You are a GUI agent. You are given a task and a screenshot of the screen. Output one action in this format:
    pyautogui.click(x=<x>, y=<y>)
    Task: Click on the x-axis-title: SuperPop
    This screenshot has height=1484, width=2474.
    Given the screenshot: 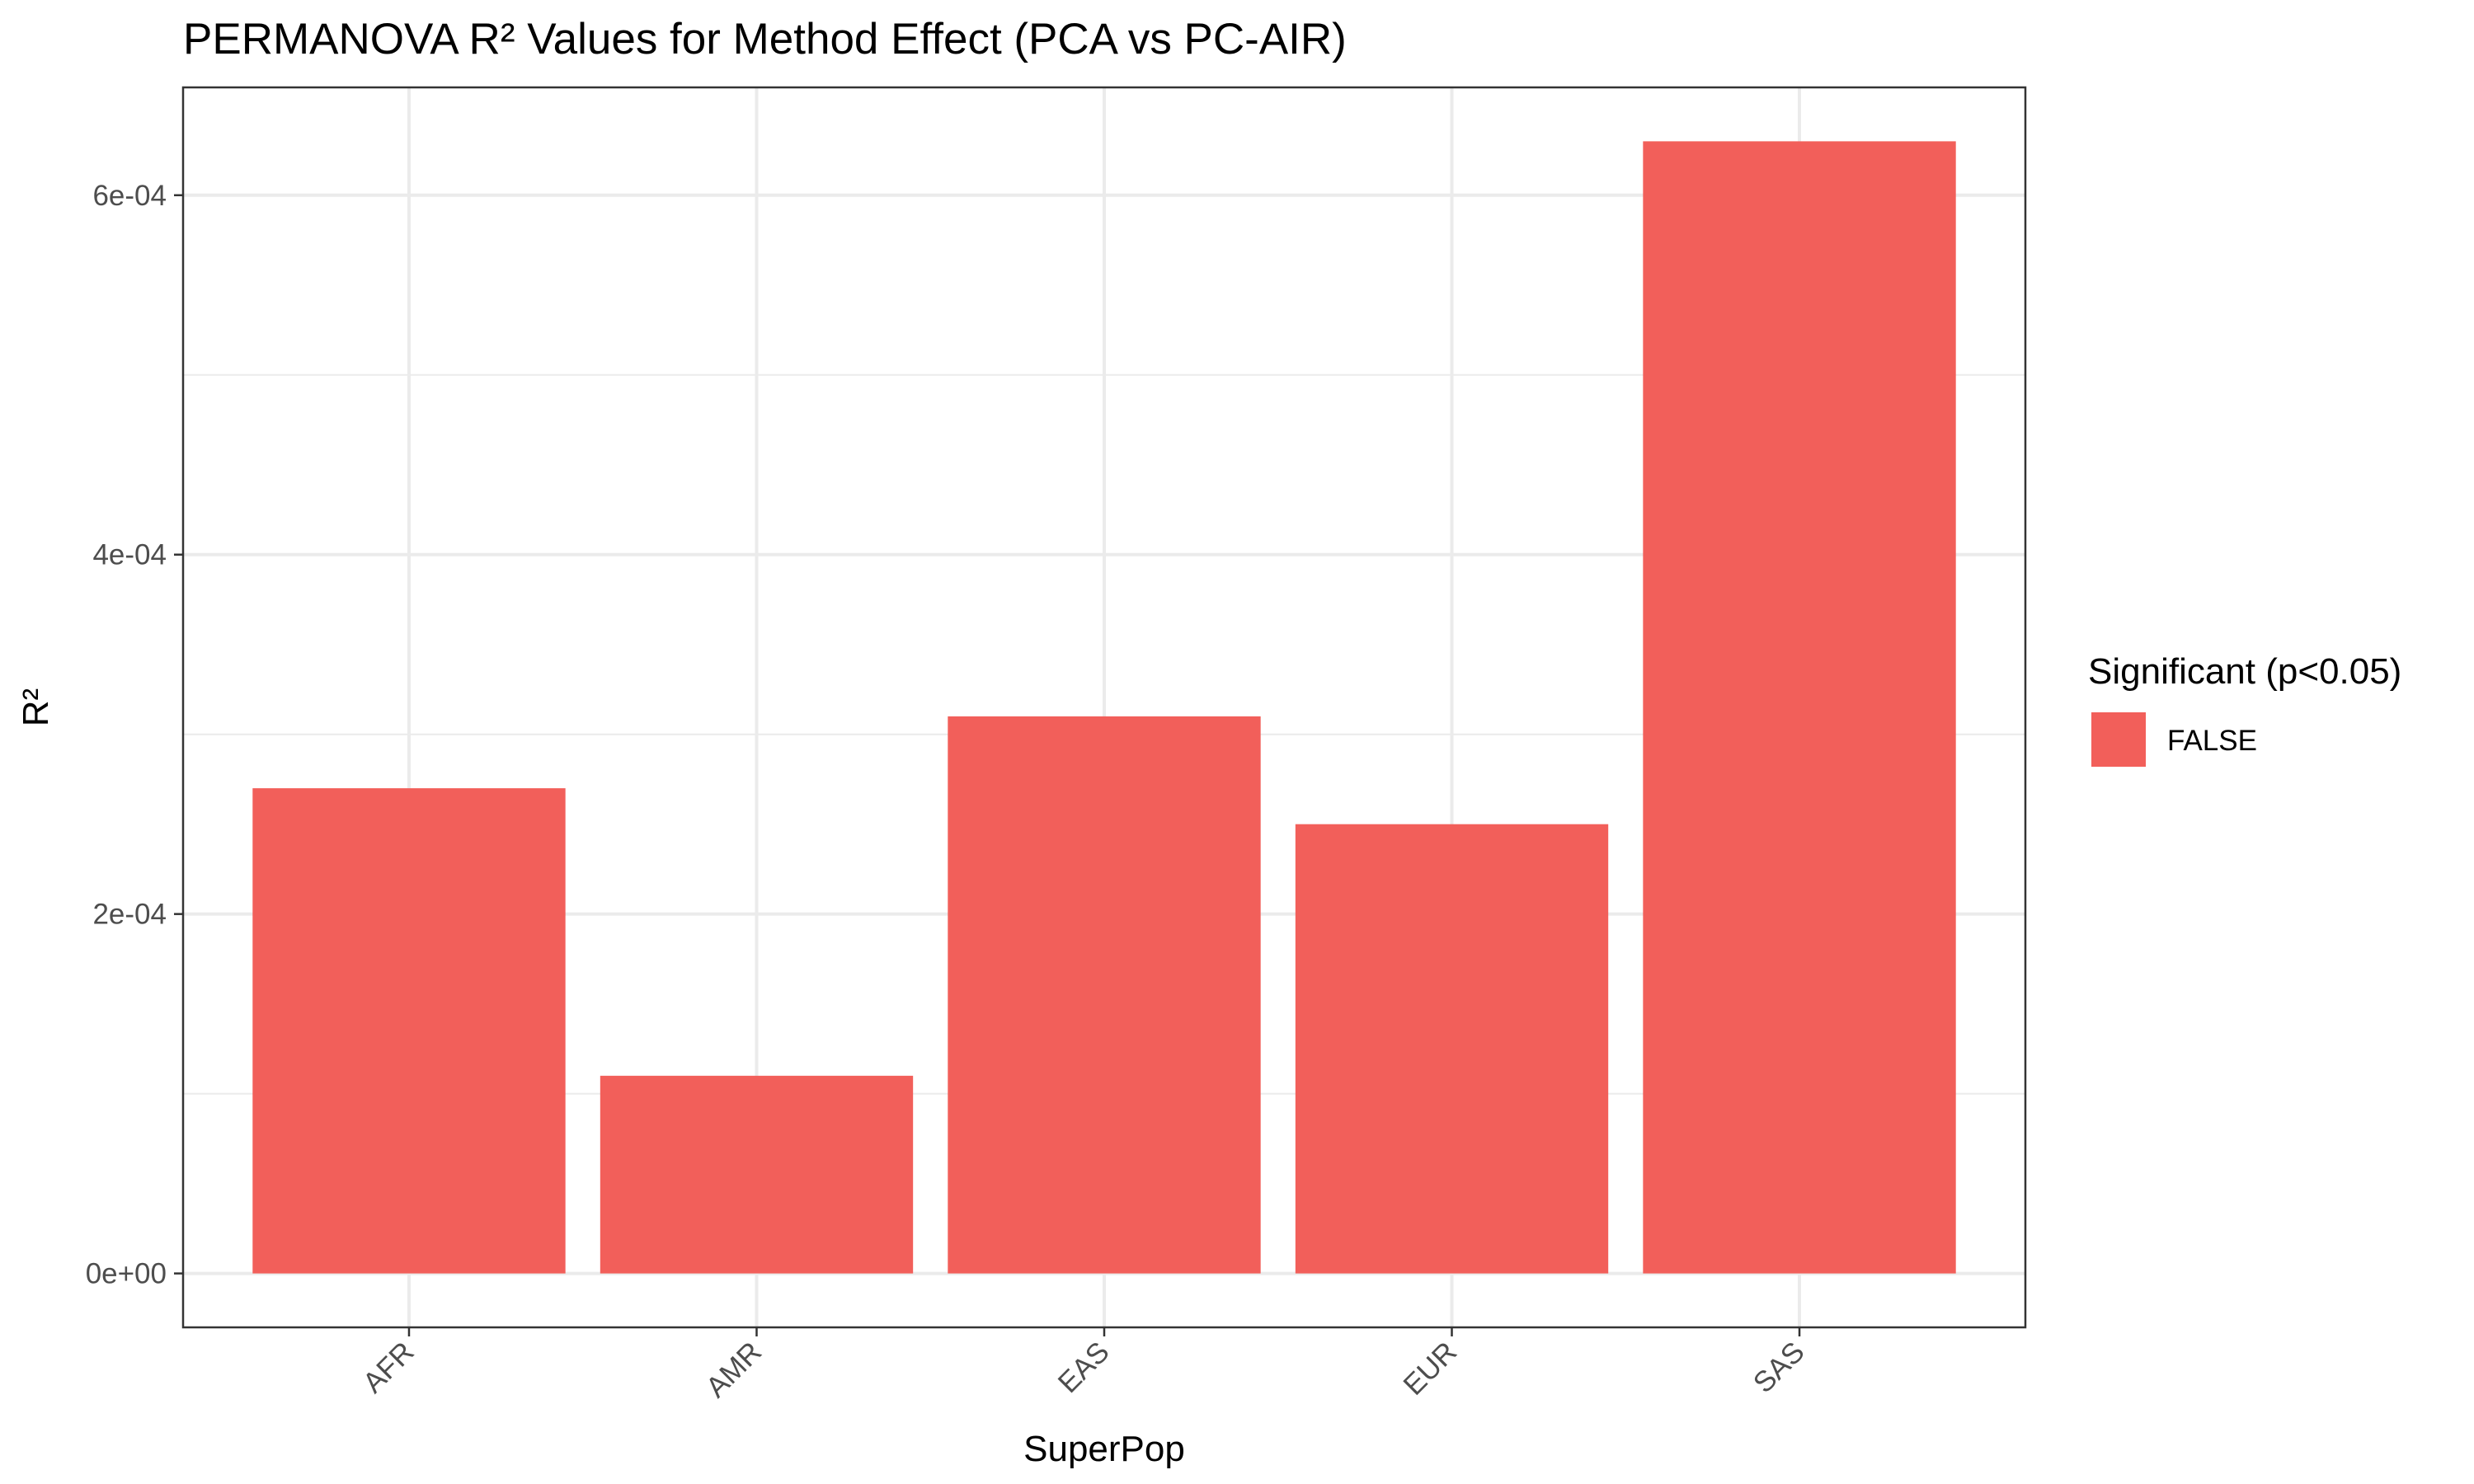 What is the action you would take?
    pyautogui.click(x=1104, y=1449)
    